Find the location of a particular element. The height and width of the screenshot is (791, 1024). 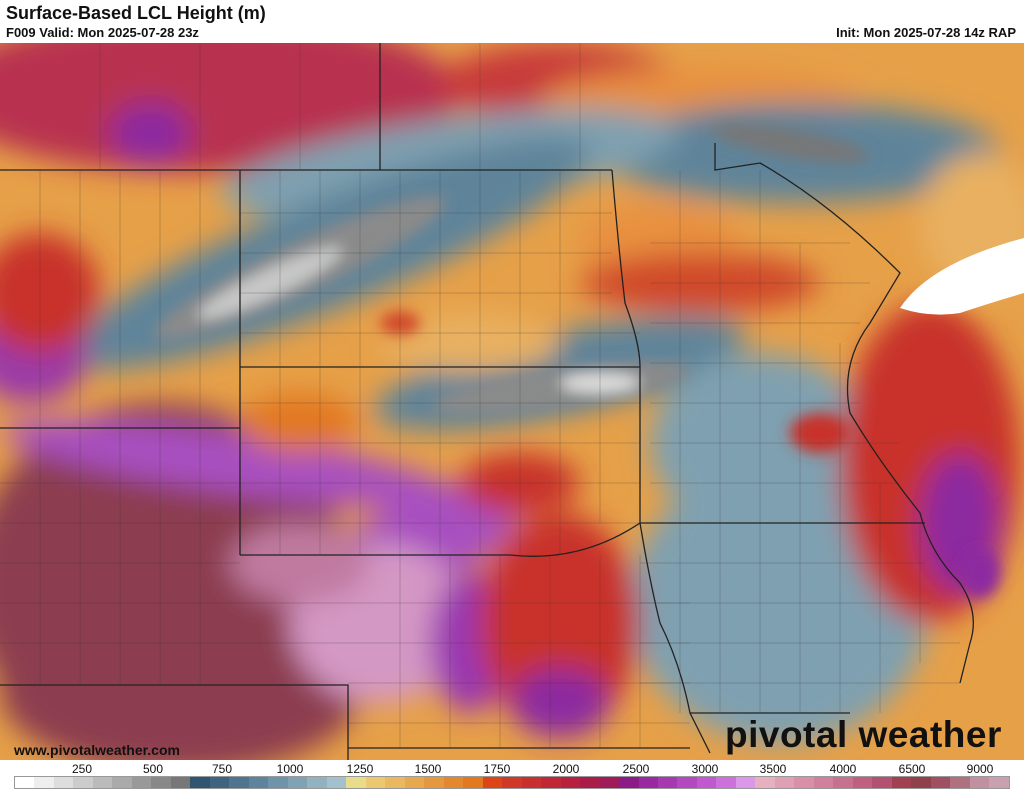

lake-superior is located at coordinates (962, 276).